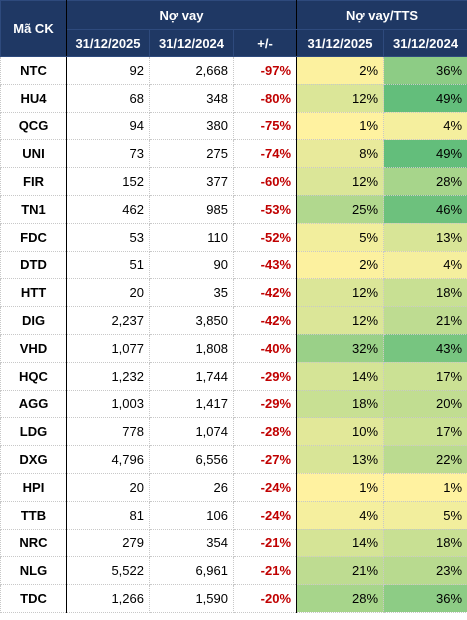  Describe the element at coordinates (265, 209) in the screenshot. I see `cell-change: -53%` at that location.